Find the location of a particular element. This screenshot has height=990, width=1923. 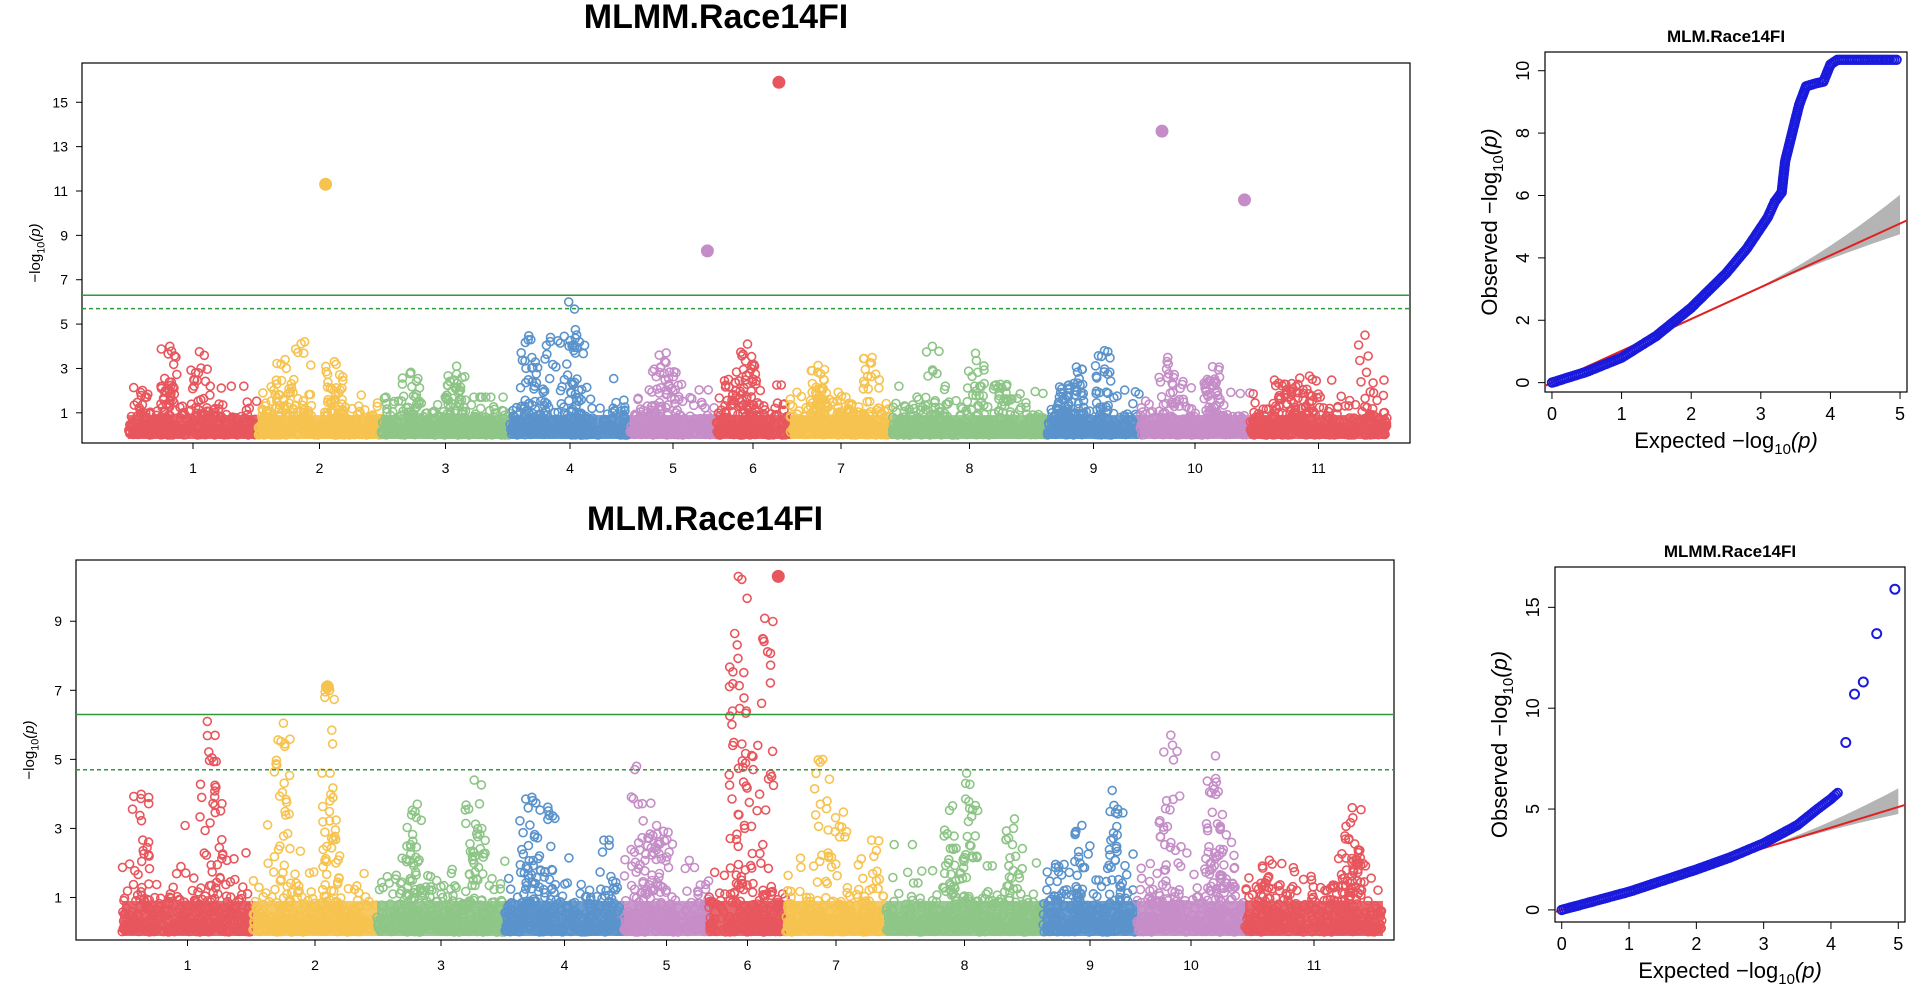

y-tick-label: 13 is located at coordinates (60, 147).